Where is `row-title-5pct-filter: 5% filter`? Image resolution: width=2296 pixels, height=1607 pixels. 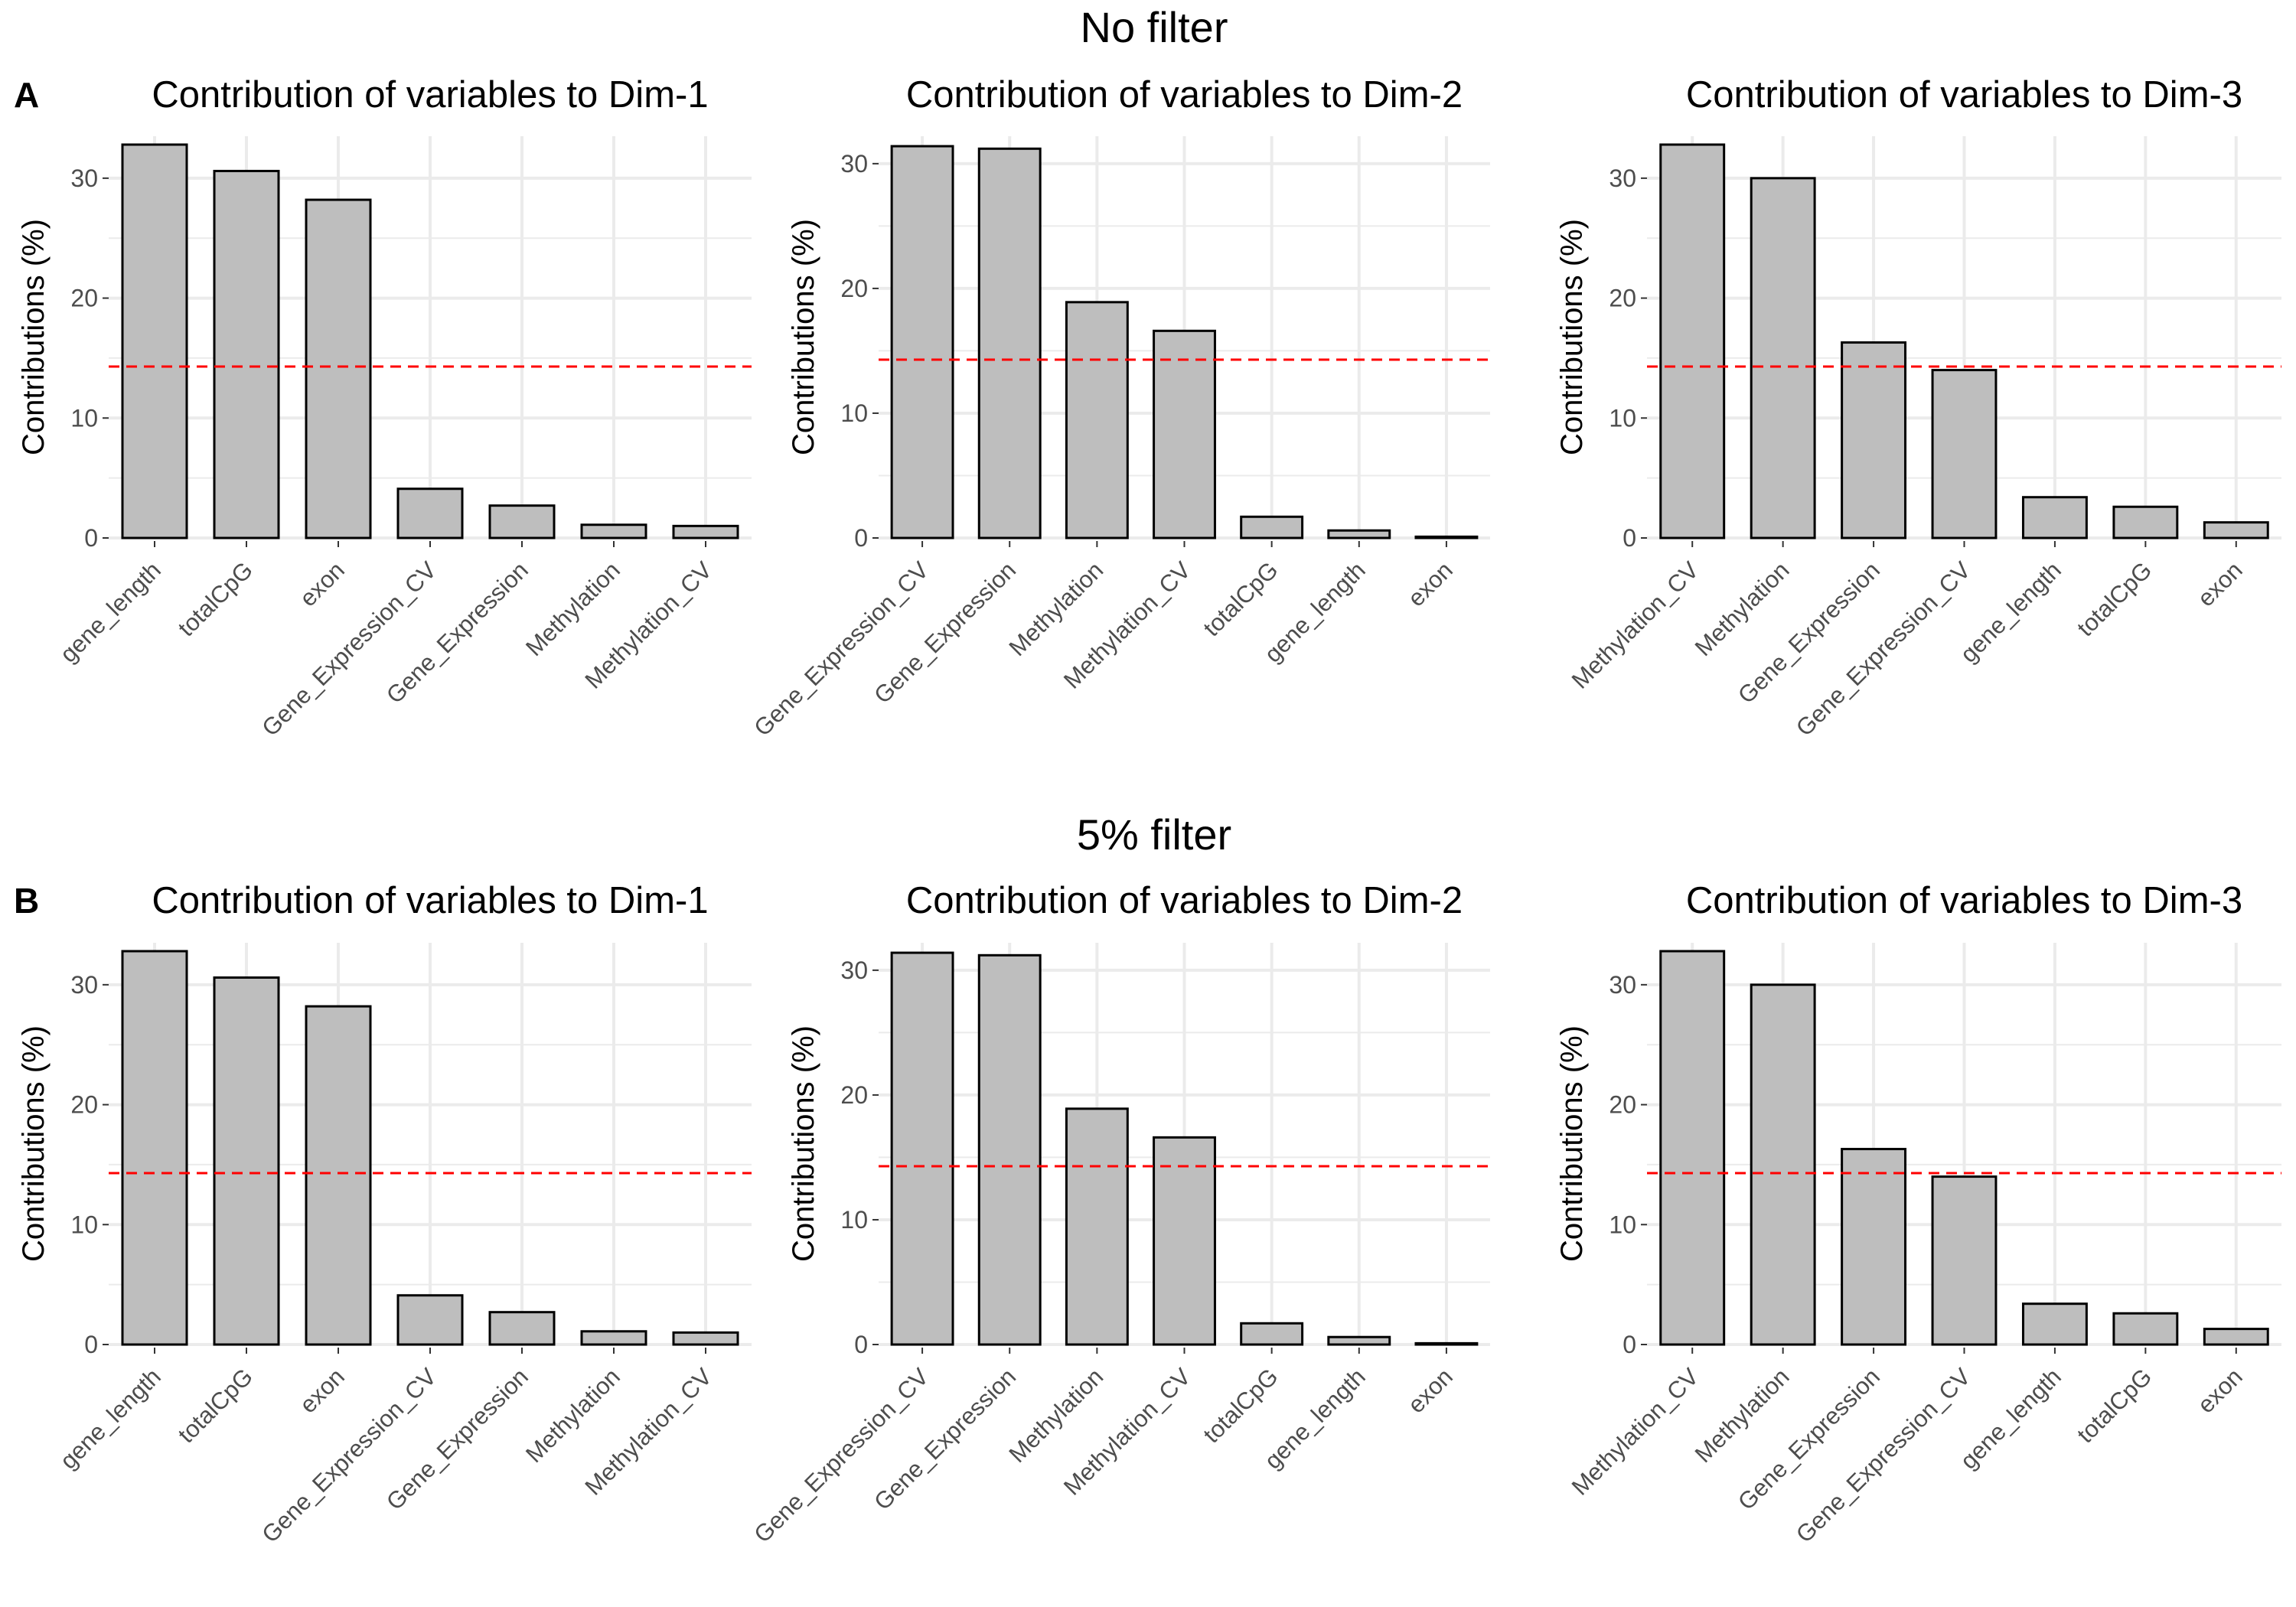
row-title-5pct-filter: 5% filter is located at coordinates (1154, 834).